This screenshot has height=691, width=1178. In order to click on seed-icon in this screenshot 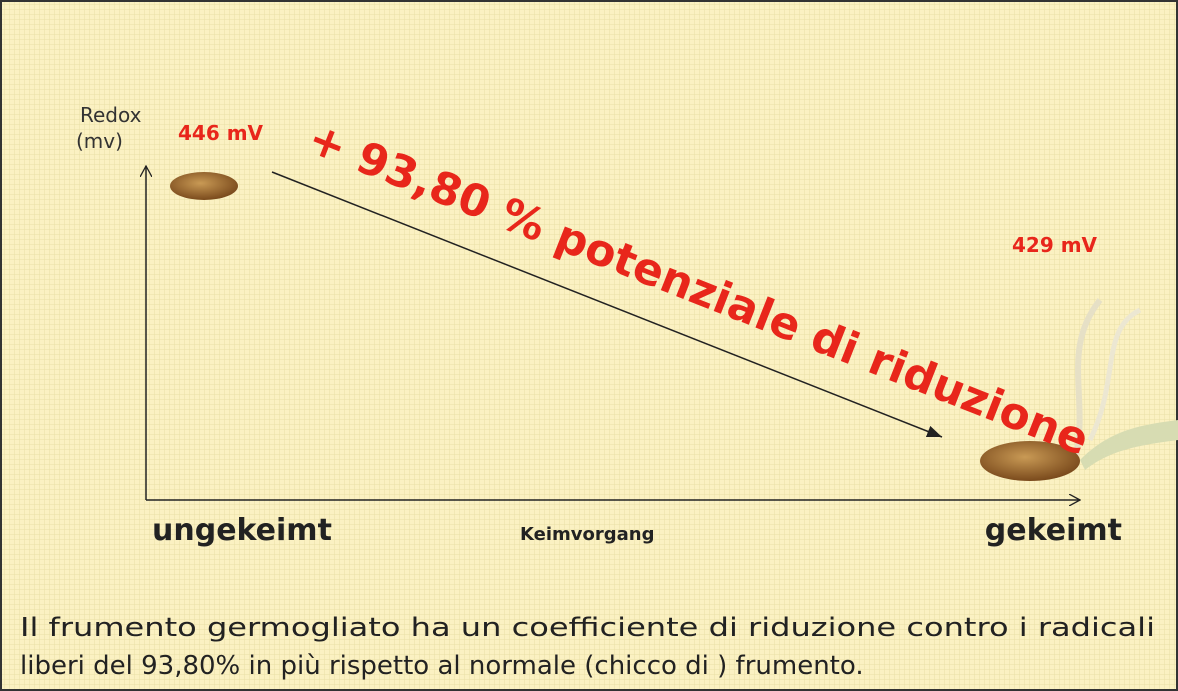, I will do `click(204, 186)`.